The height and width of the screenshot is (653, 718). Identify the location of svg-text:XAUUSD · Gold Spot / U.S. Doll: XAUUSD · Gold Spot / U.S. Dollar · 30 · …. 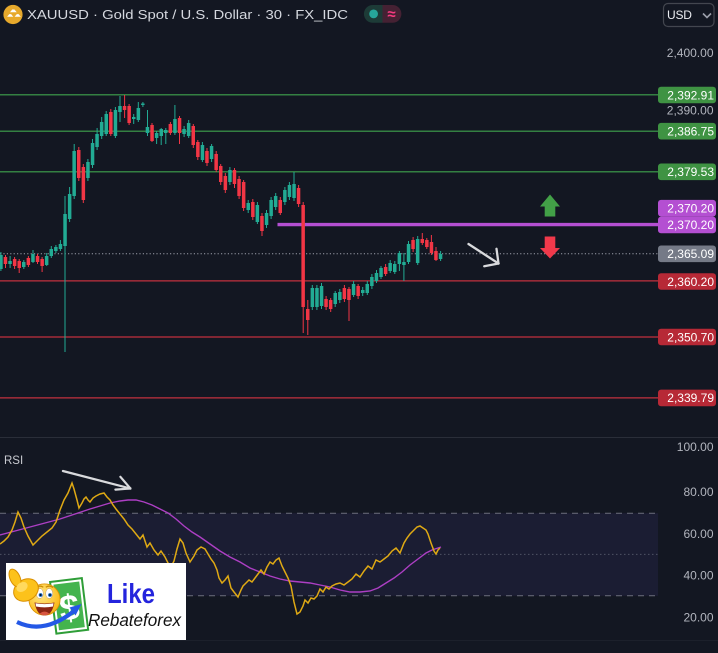
(188, 14).